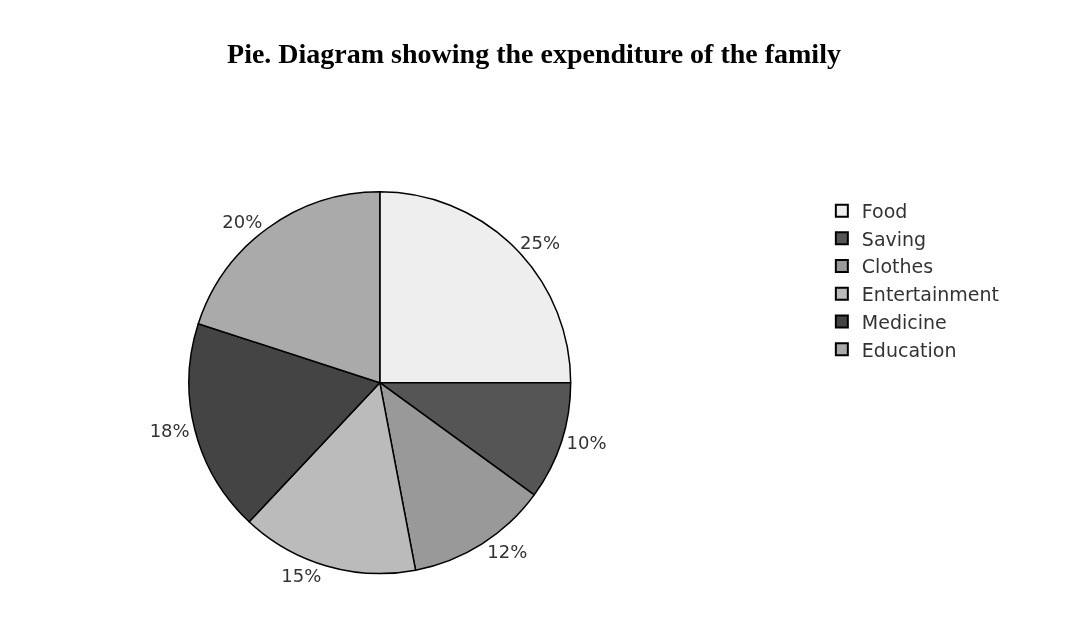 The width and height of the screenshot is (1068, 619). Describe the element at coordinates (904, 321) in the screenshot. I see `legend-label: Medicine` at that location.